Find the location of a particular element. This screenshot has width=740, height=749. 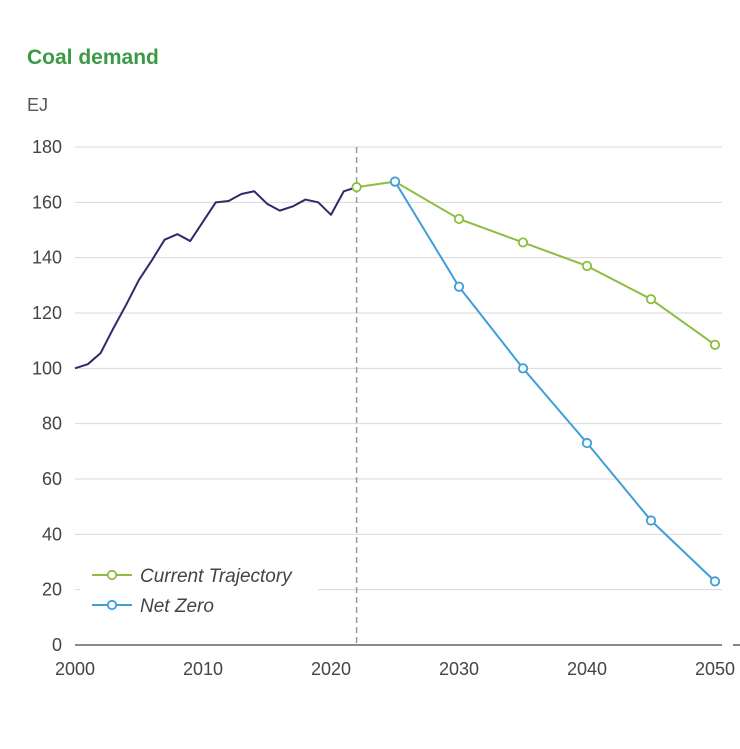

y-axis-unit-label: EJ is located at coordinates (37, 105).